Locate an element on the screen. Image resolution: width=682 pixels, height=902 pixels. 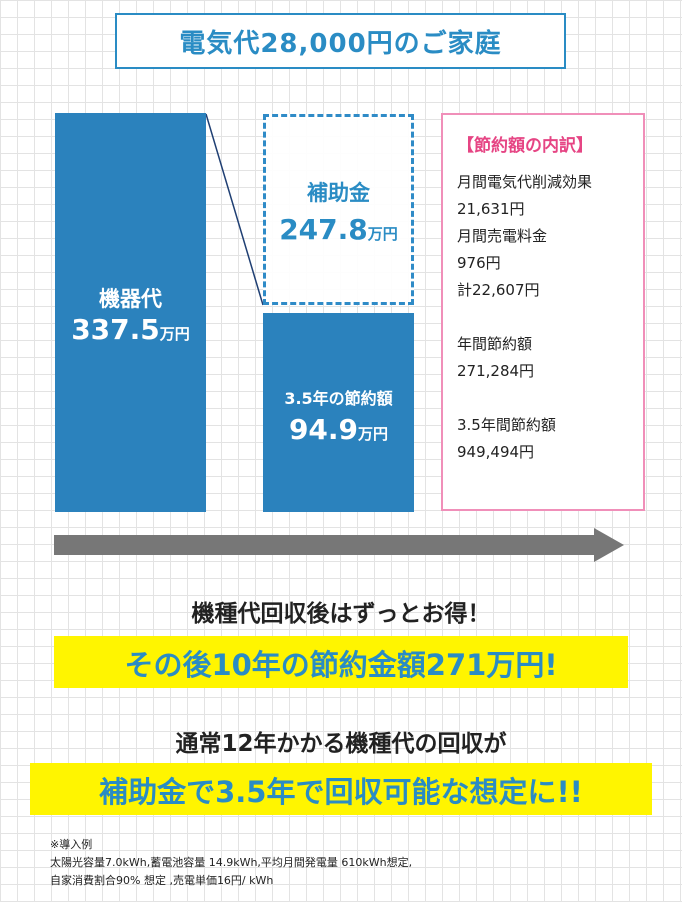
highlight-subsidy-recovery: 補助金で3.5年で回収可能な想定に!! is located at coordinates (341, 792).